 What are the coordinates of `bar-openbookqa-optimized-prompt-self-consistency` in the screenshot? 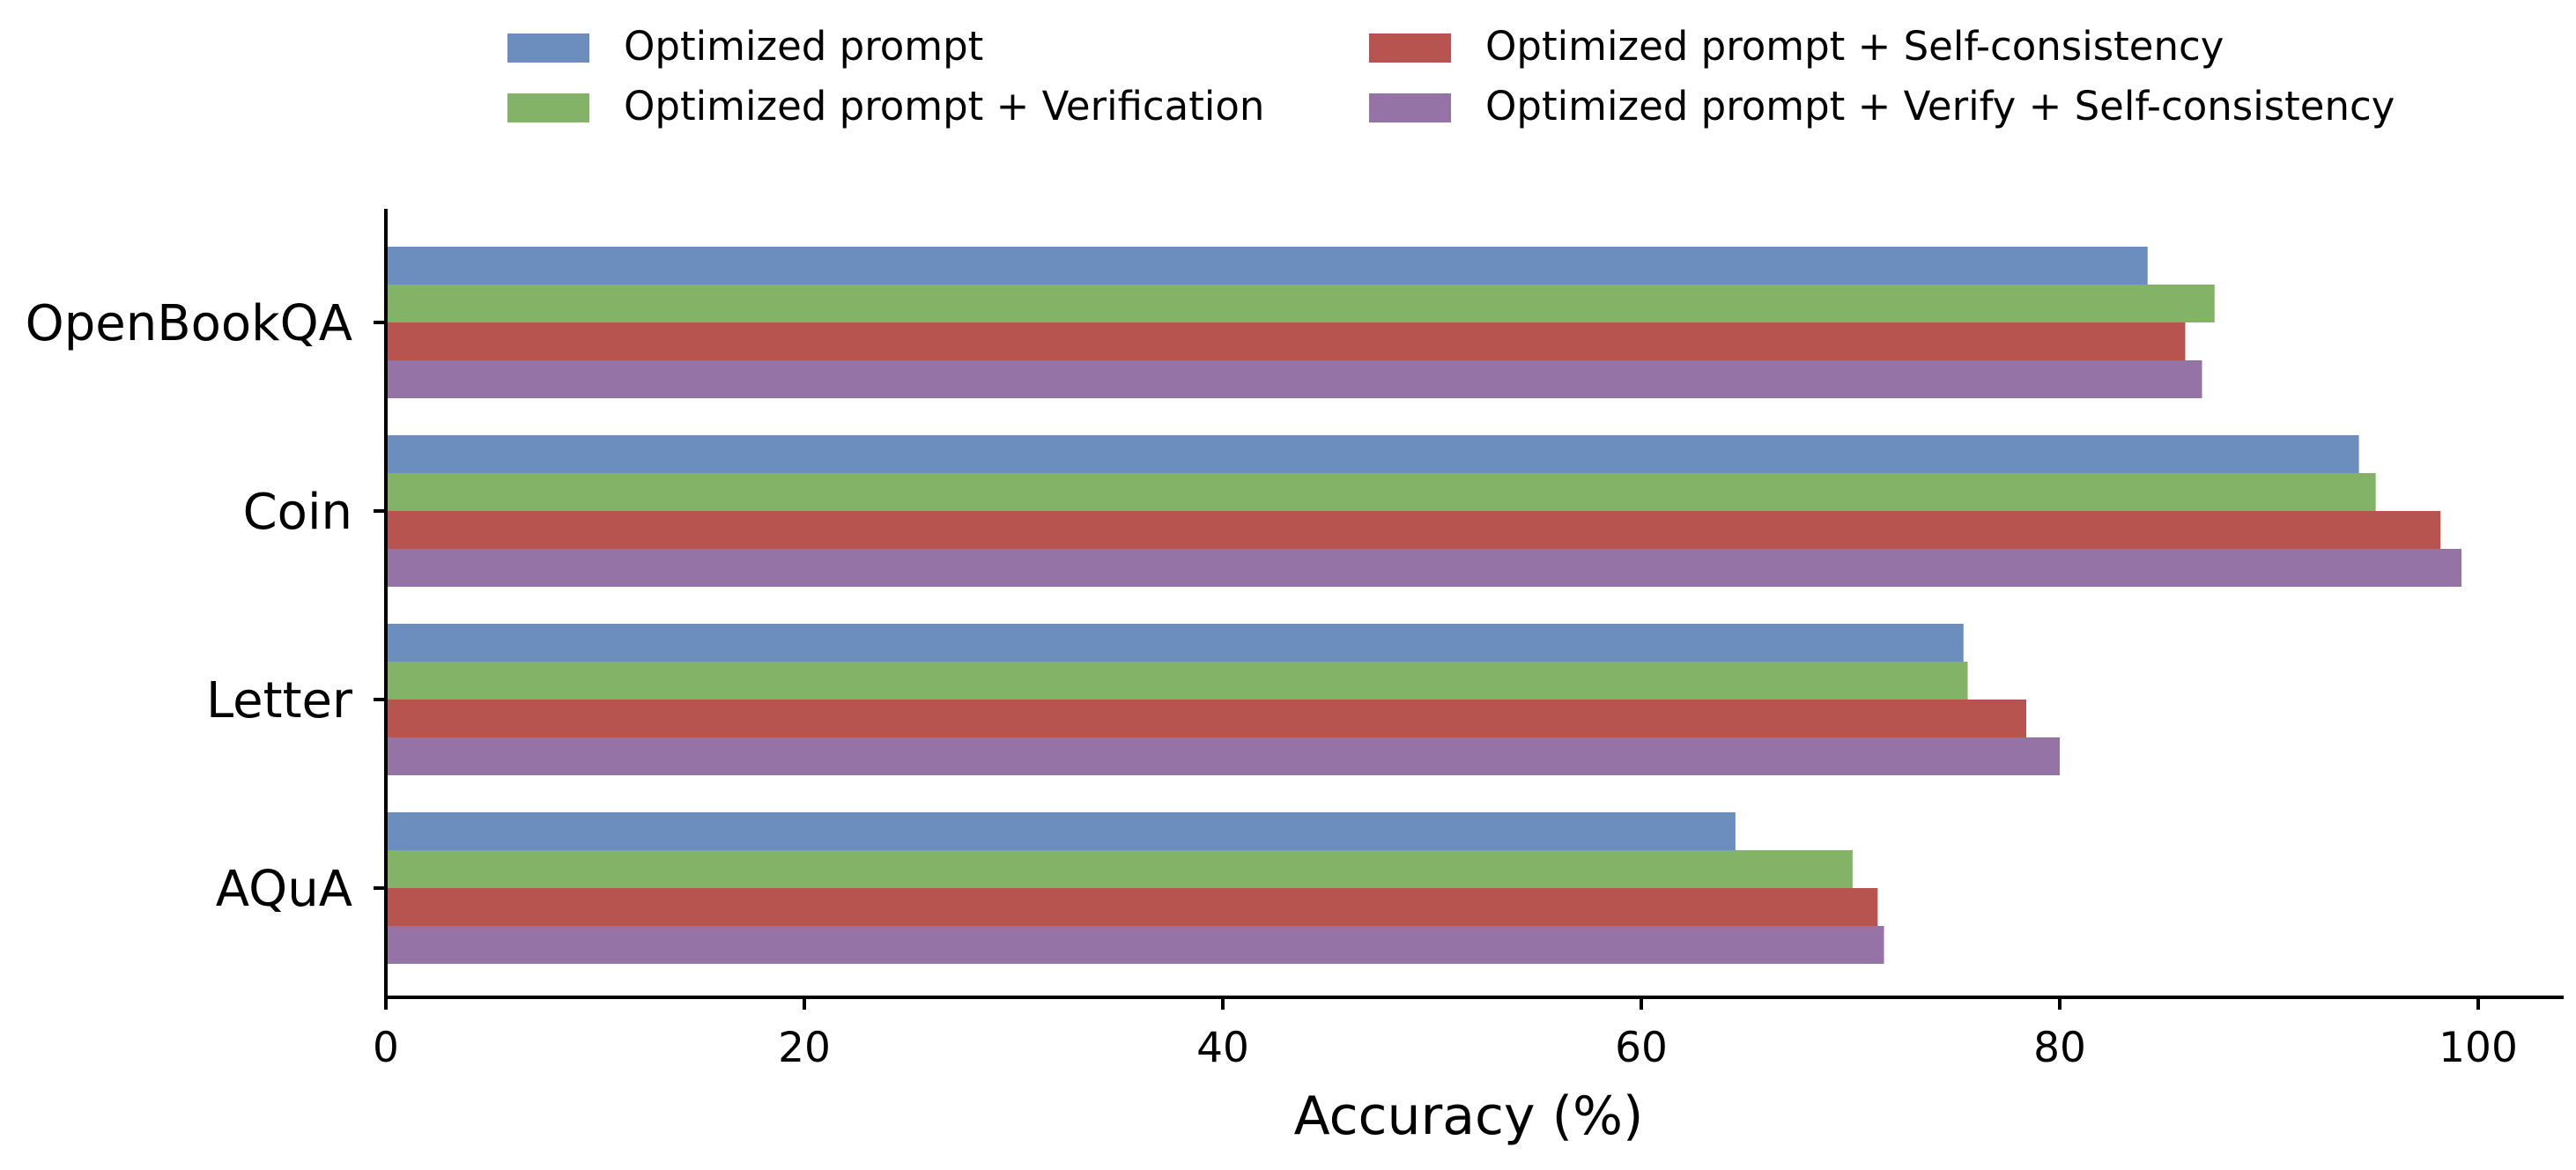 It's located at (1286, 341).